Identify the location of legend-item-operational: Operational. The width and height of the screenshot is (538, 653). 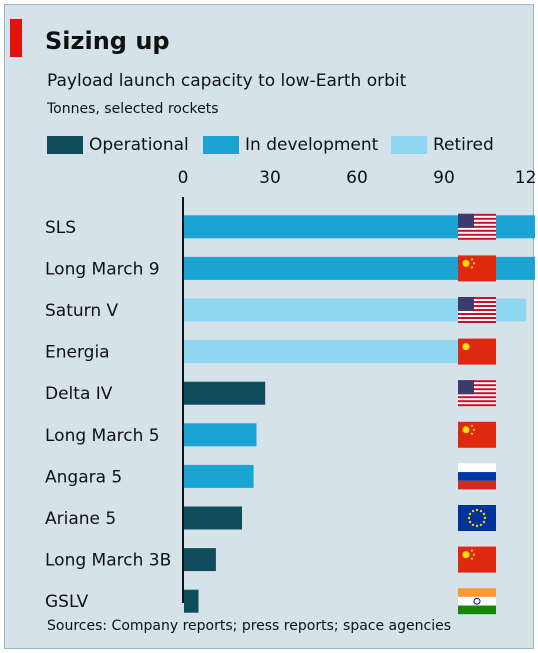
(118, 145).